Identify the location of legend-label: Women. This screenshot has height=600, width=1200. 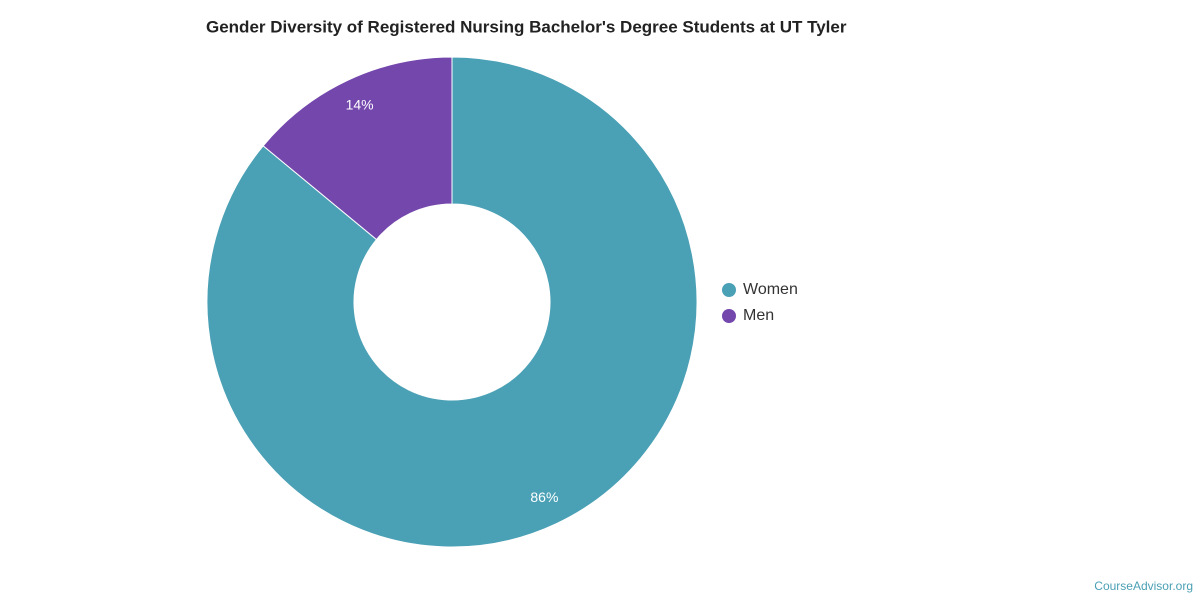
(770, 289).